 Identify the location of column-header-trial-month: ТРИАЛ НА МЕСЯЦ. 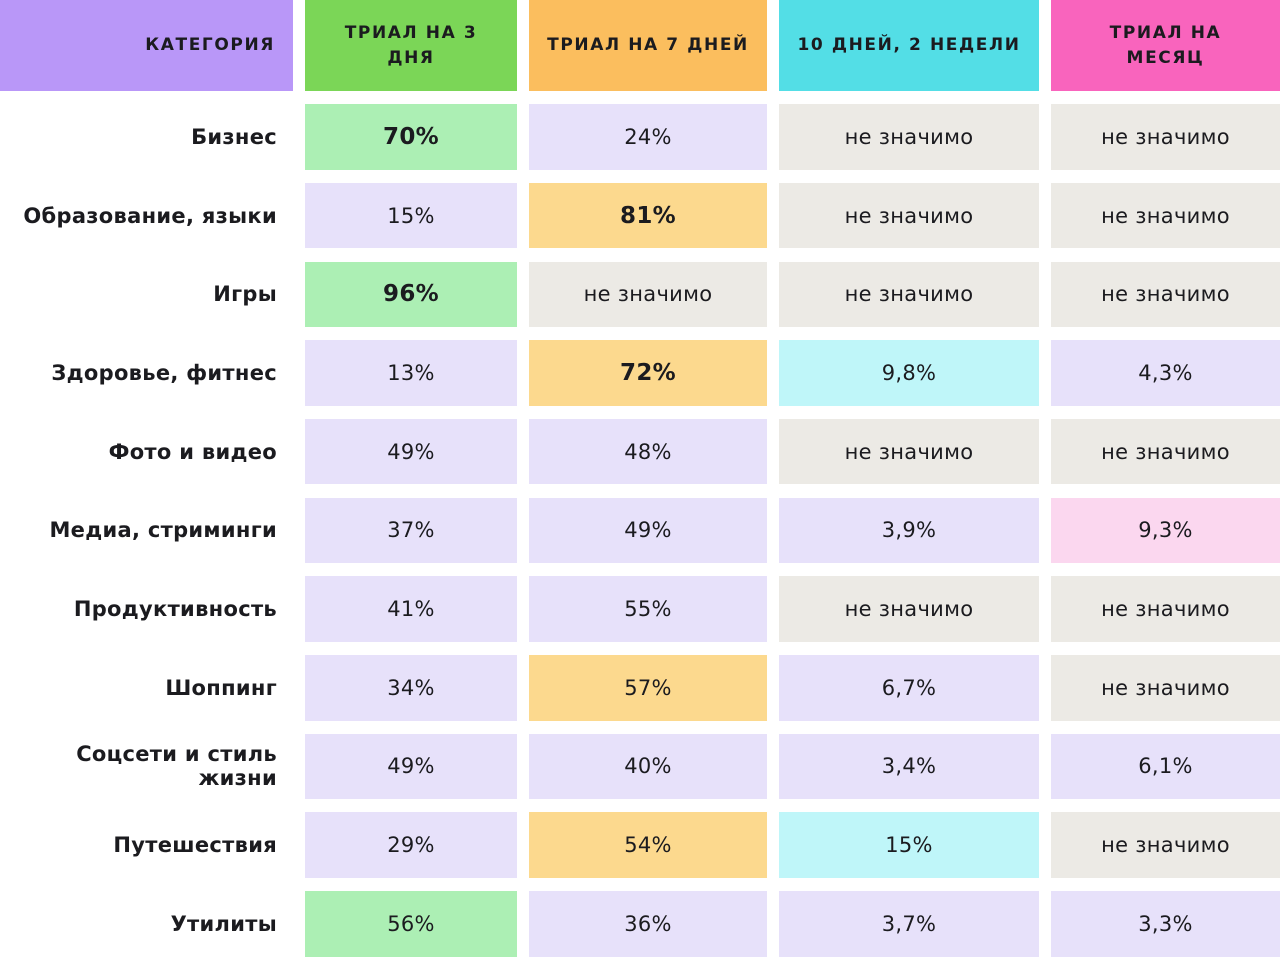
(1165, 45).